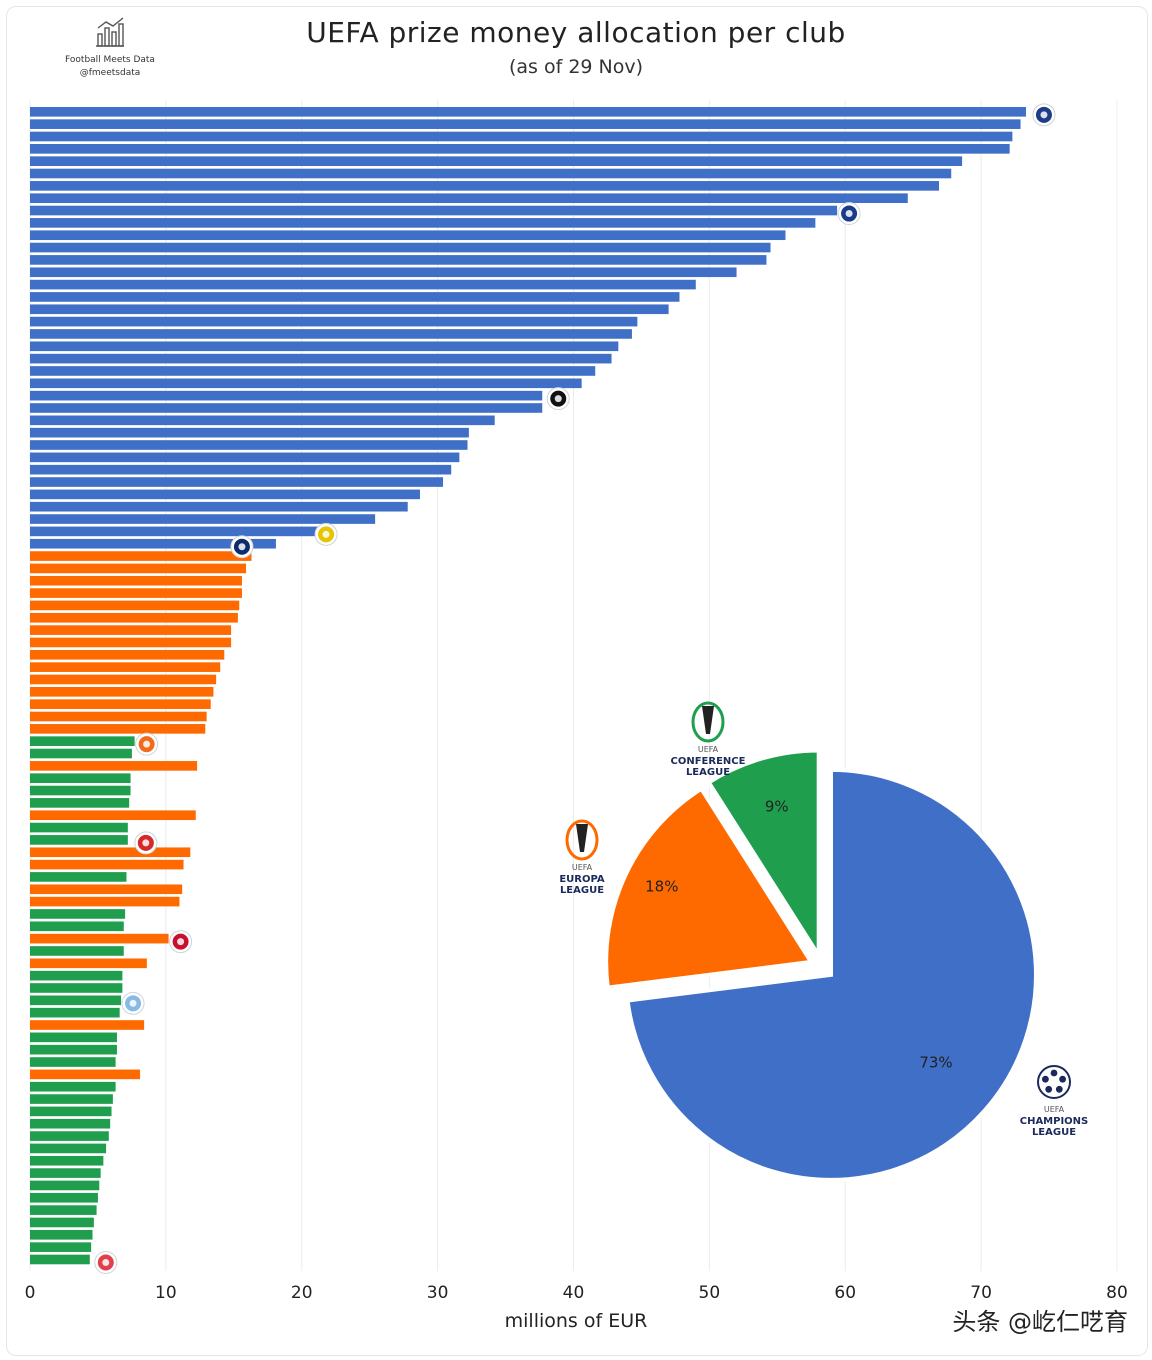  Describe the element at coordinates (166, 1293) in the screenshot. I see `x-tick-label: 10` at that location.